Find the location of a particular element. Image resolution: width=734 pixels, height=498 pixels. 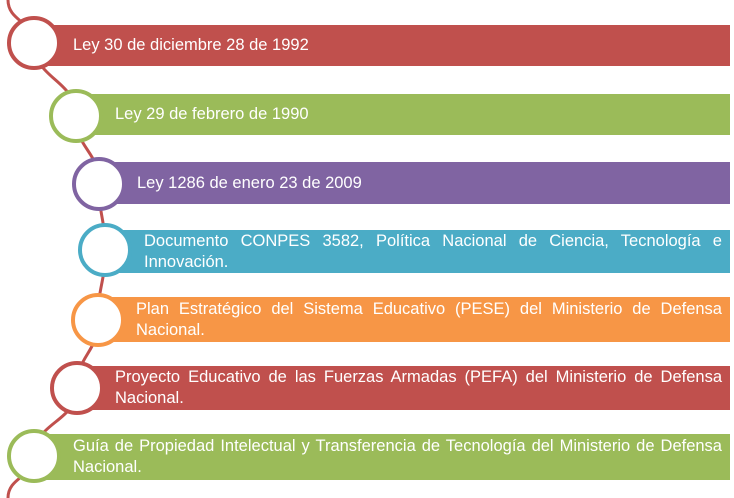

timeline-item-ley-29: Ley 29 de febrero de 1990 is located at coordinates (402, 114).